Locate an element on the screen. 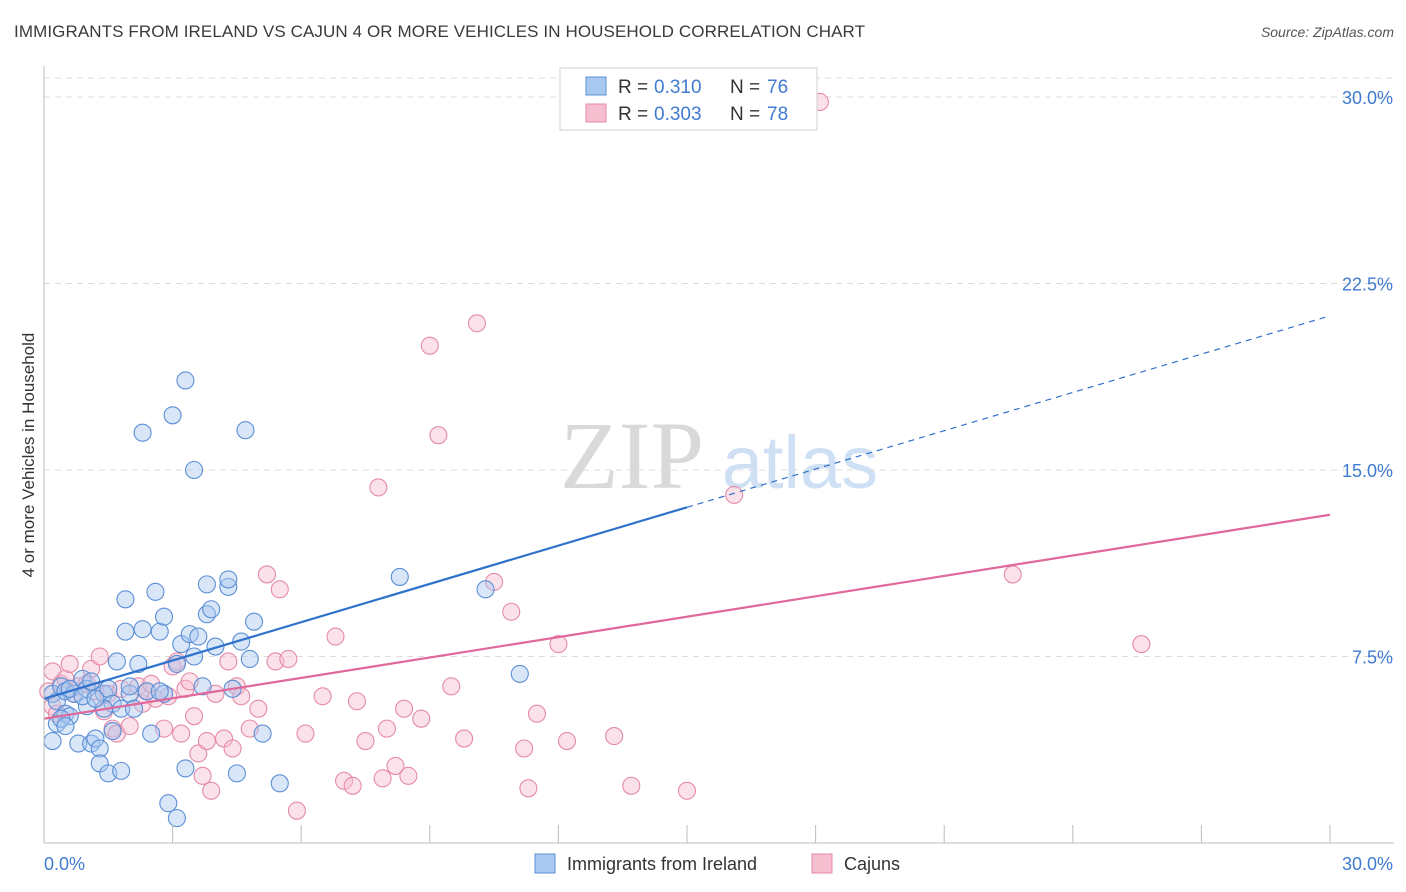 The height and width of the screenshot is (892, 1406). ireland-trend-line is located at coordinates (365, 603).